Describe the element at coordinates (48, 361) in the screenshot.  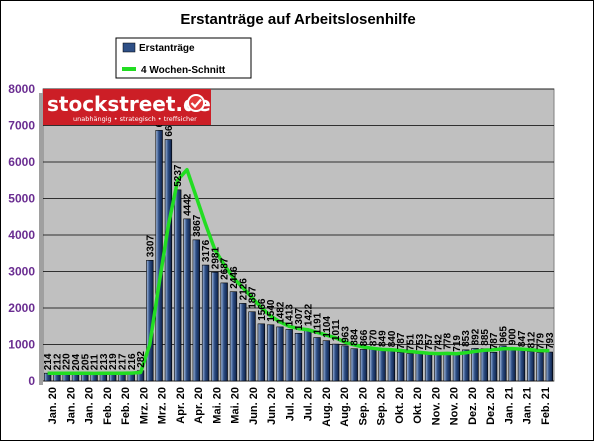
I see `data-label: 214` at that location.